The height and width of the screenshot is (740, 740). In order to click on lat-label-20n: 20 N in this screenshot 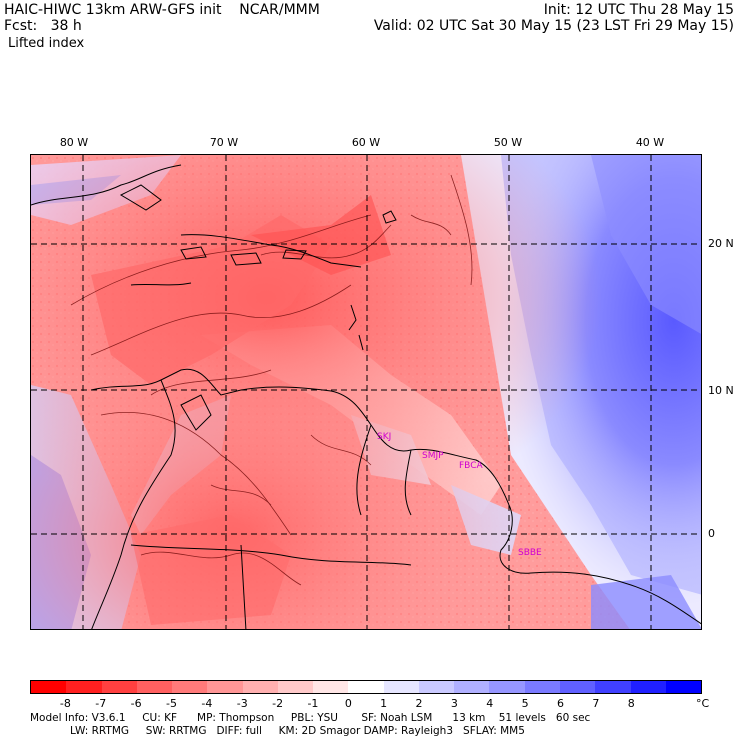, I will do `click(721, 243)`.